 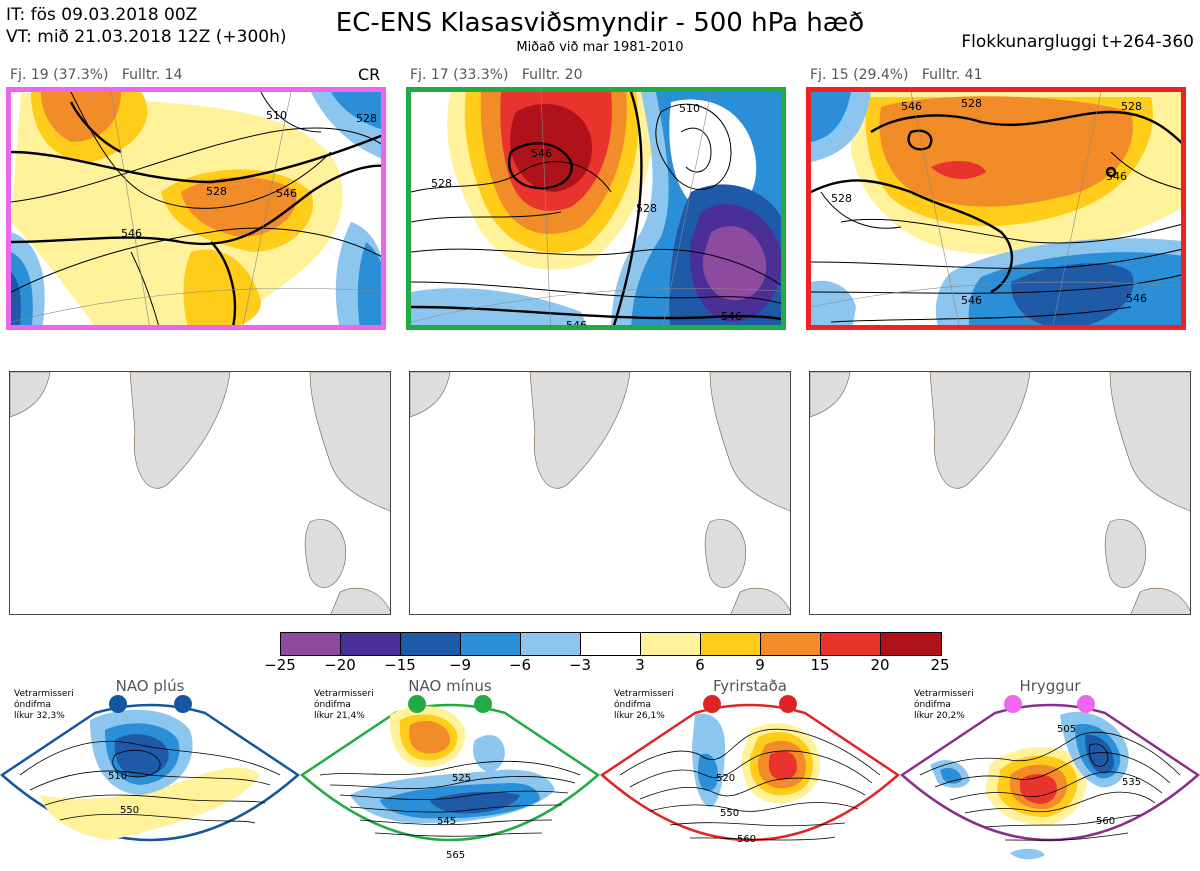 What do you see at coordinates (600, 23) in the screenshot?
I see `page-title: EC-ENS Klasasviðsmyndir - 500 hPa hæð` at bounding box center [600, 23].